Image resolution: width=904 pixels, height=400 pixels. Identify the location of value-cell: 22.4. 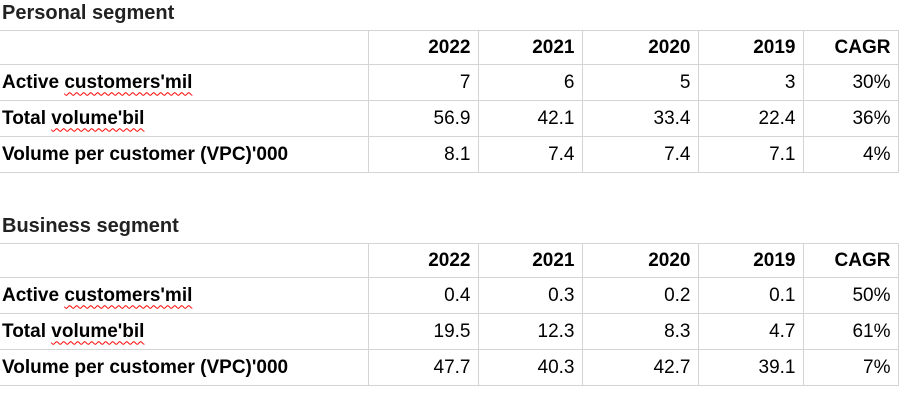
(750, 118).